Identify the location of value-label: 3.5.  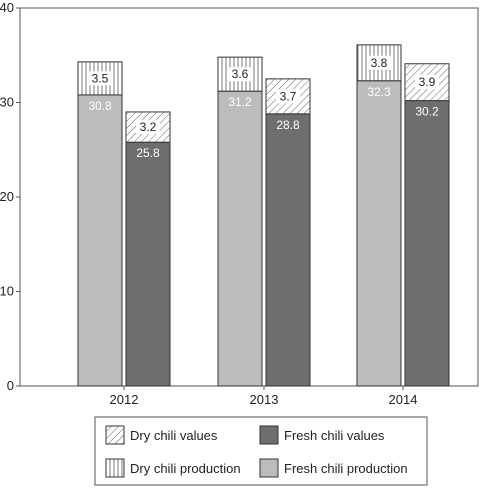
(100, 78).